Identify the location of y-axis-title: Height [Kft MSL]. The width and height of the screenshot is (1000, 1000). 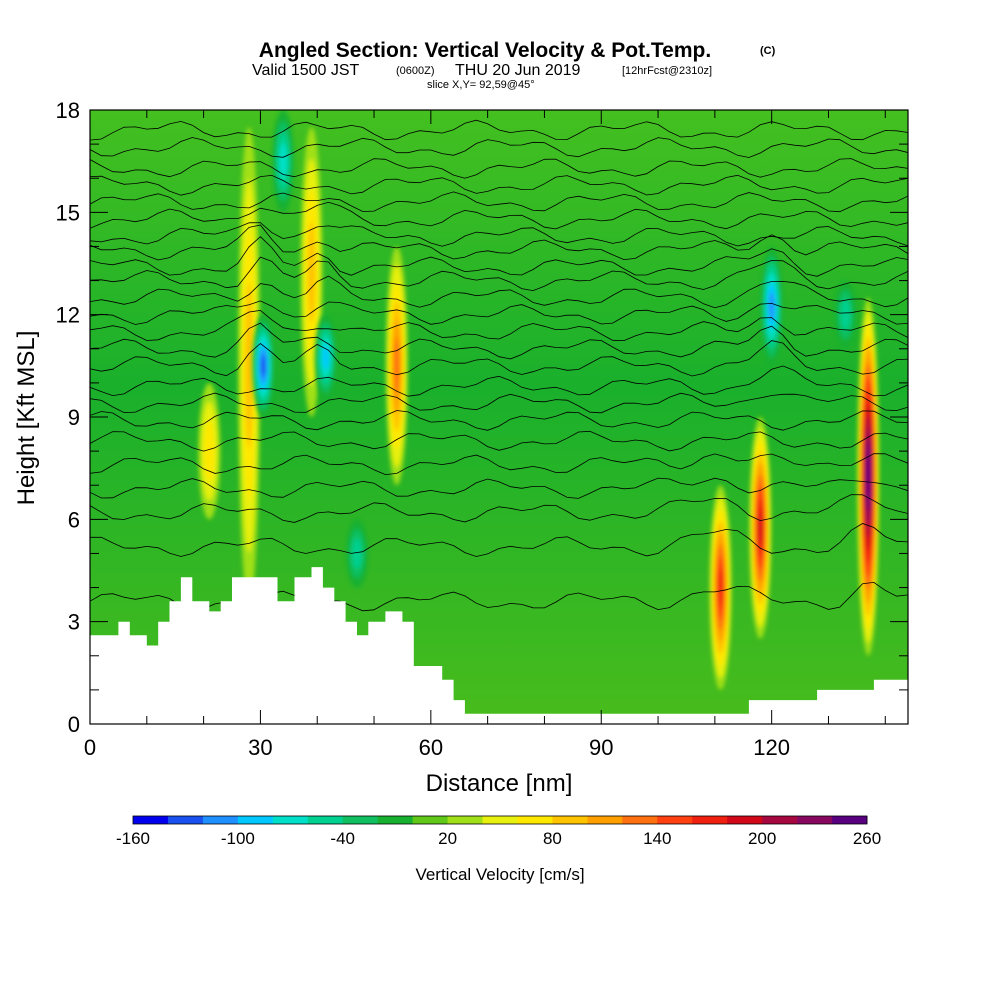
(26, 418).